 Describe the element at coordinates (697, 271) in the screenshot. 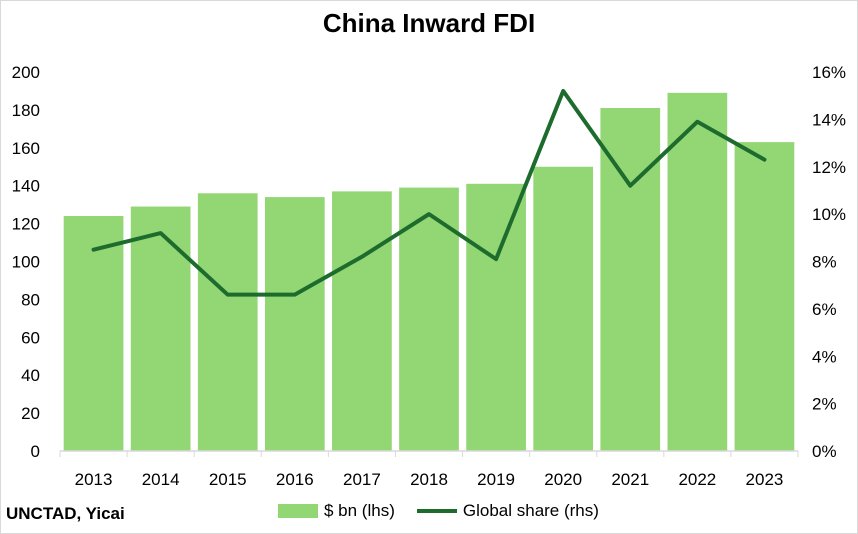

I see `bar-2022` at that location.